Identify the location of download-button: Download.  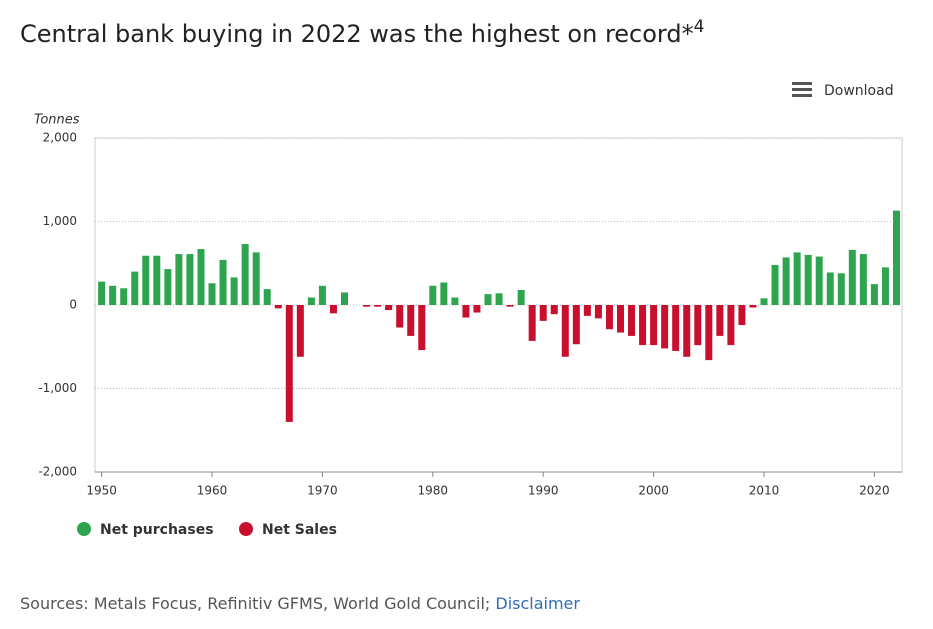
(843, 90).